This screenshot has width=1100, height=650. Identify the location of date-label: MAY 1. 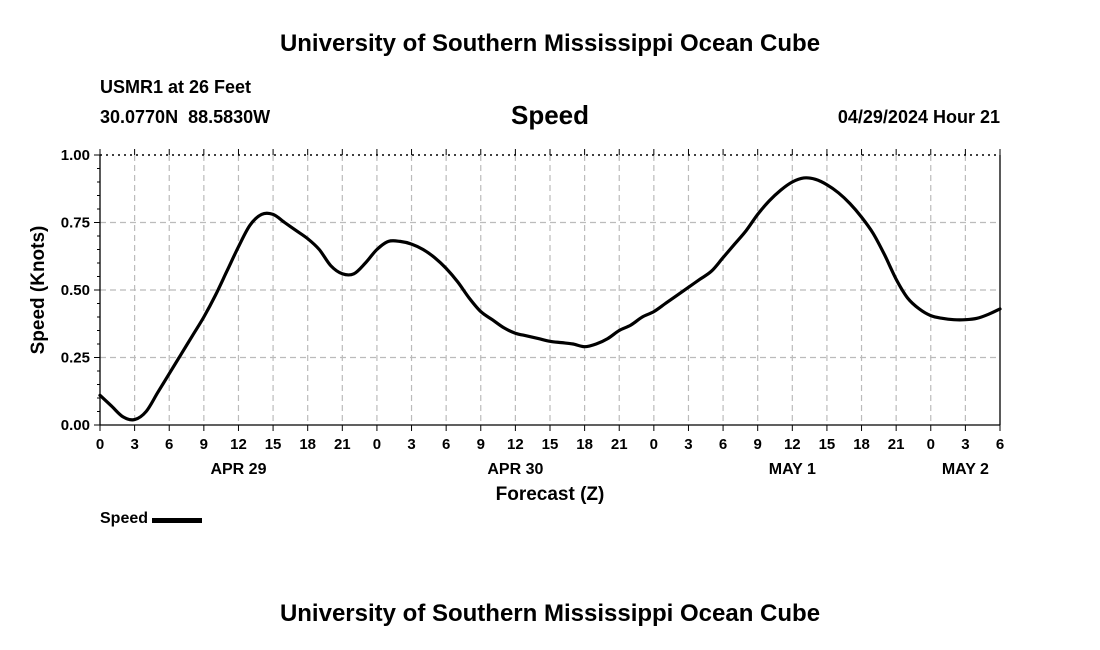
(792, 469).